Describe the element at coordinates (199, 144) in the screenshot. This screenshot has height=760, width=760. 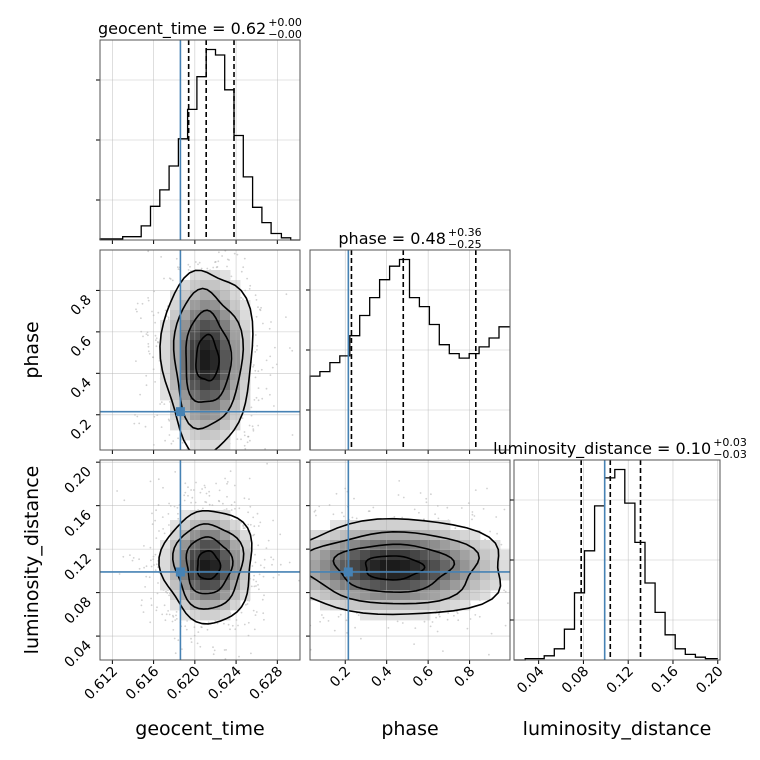
I see `histogram-geocent_time` at that location.